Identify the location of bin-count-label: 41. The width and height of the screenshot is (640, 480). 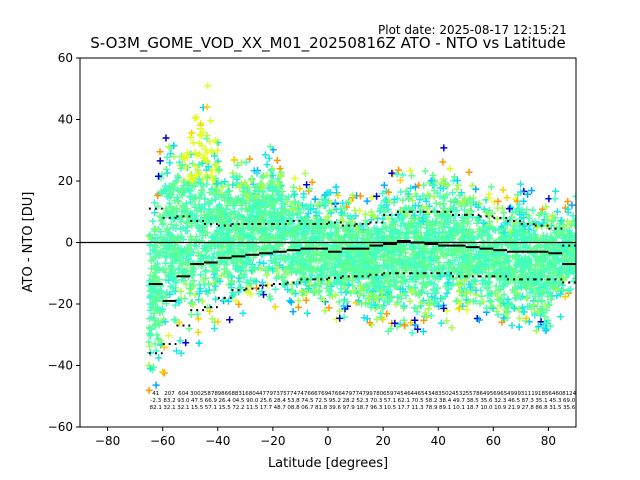
(155, 394).